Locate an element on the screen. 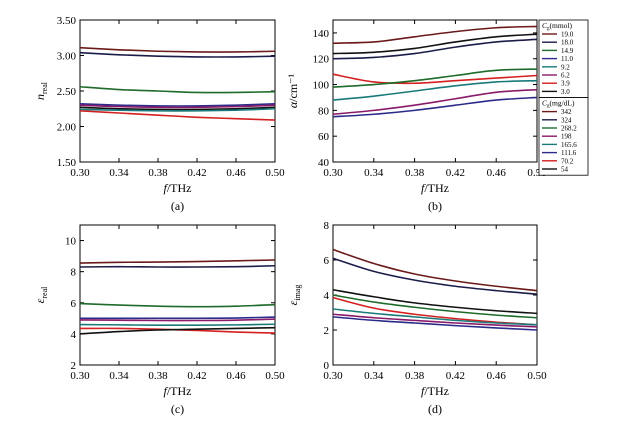 The width and height of the screenshot is (630, 432). y-tick-label: 3.00 is located at coordinates (67, 57).